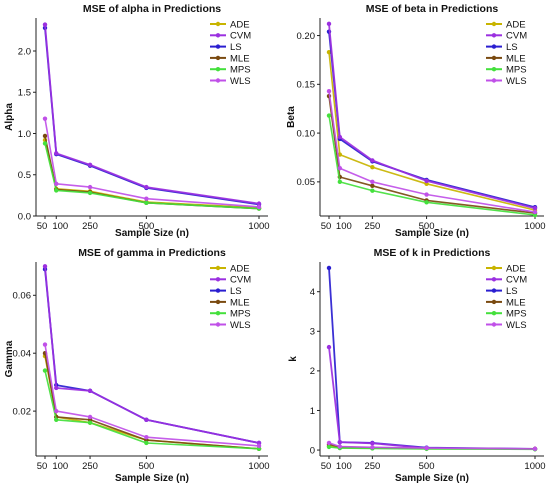  Describe the element at coordinates (312, 332) in the screenshot. I see `y-tick-label: 3` at that location.